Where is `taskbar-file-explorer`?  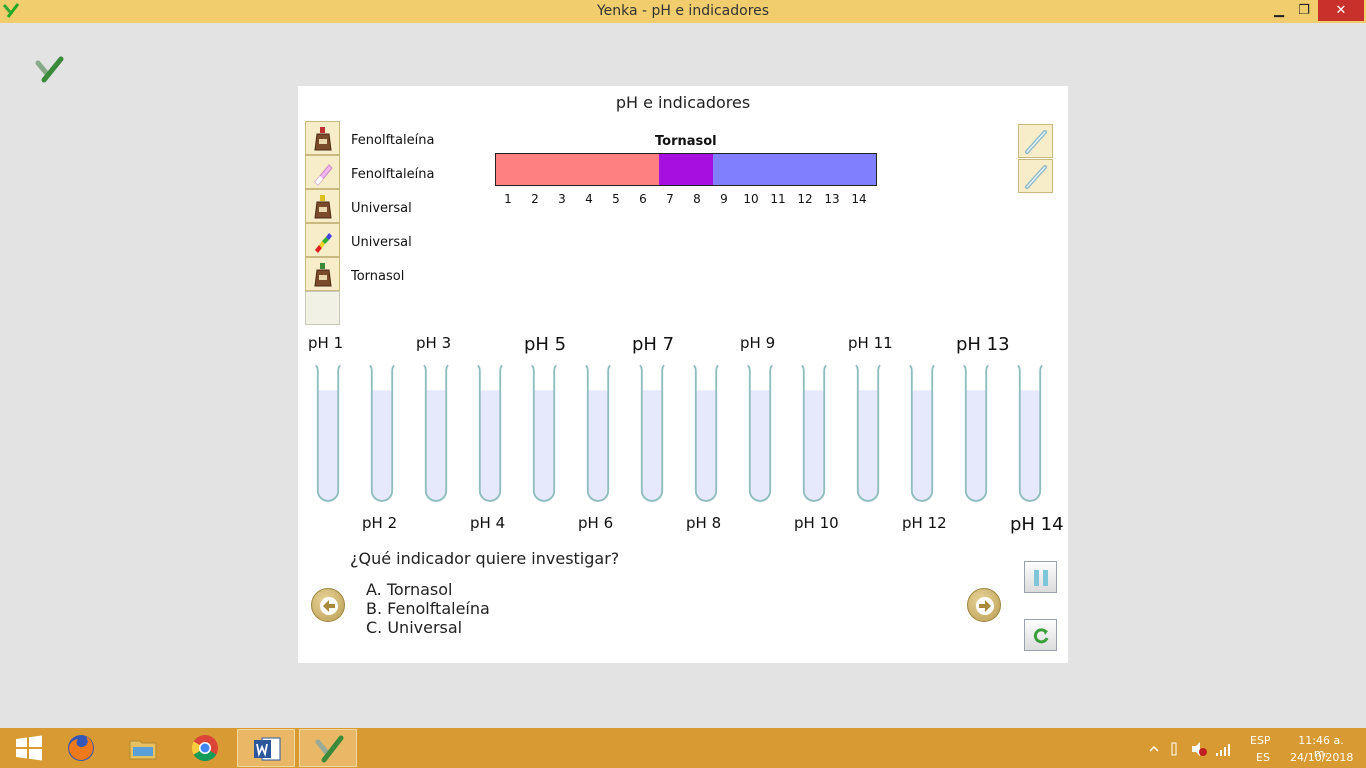 taskbar-file-explorer is located at coordinates (143, 748).